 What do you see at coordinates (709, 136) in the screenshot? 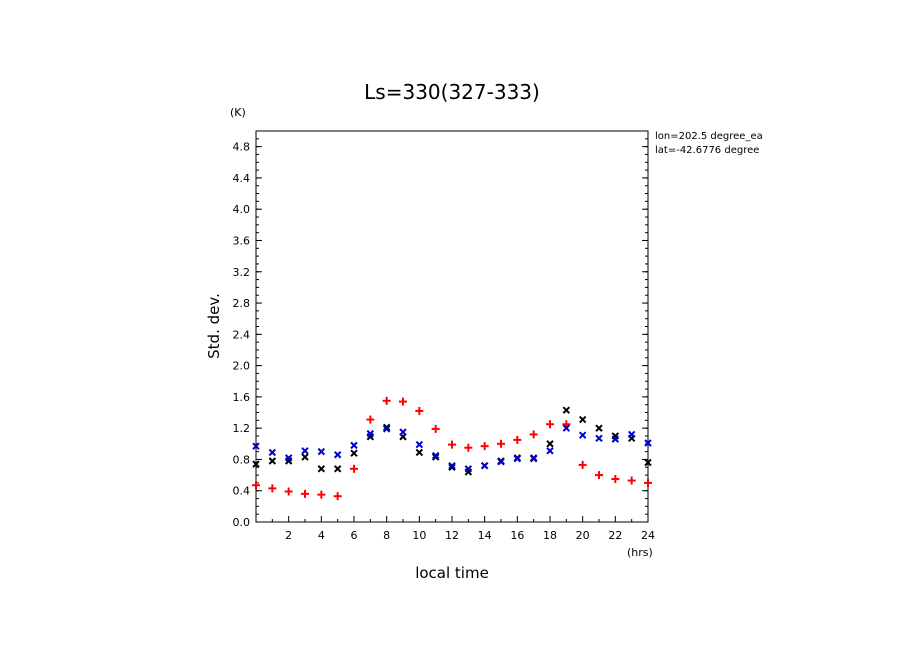
I see `annotation-lon: lon=202.5 degree_ea` at bounding box center [709, 136].